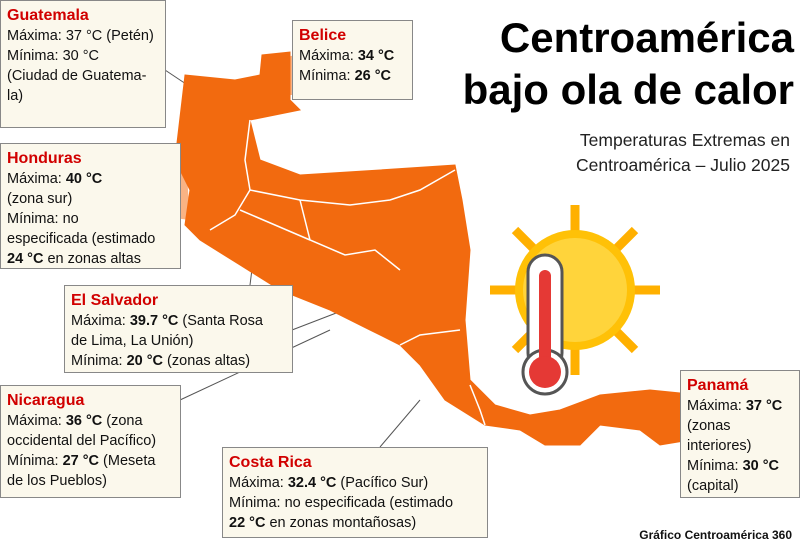  Describe the element at coordinates (628, 89) in the screenshot. I see `title-line: bajo ola de calor` at that location.